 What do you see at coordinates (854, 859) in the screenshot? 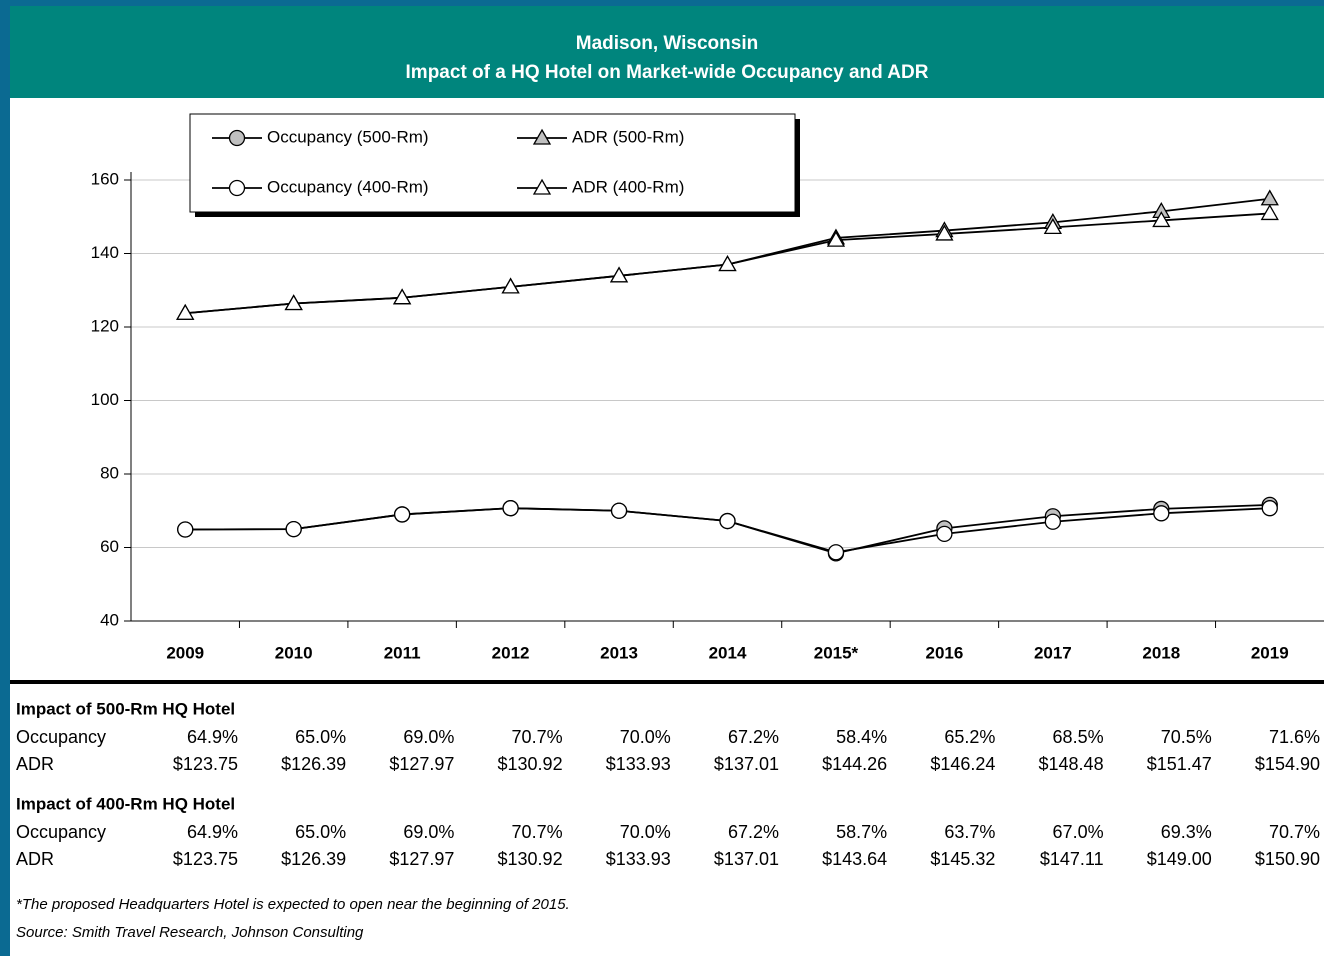
I see `table-cell: $143.64` at bounding box center [854, 859].